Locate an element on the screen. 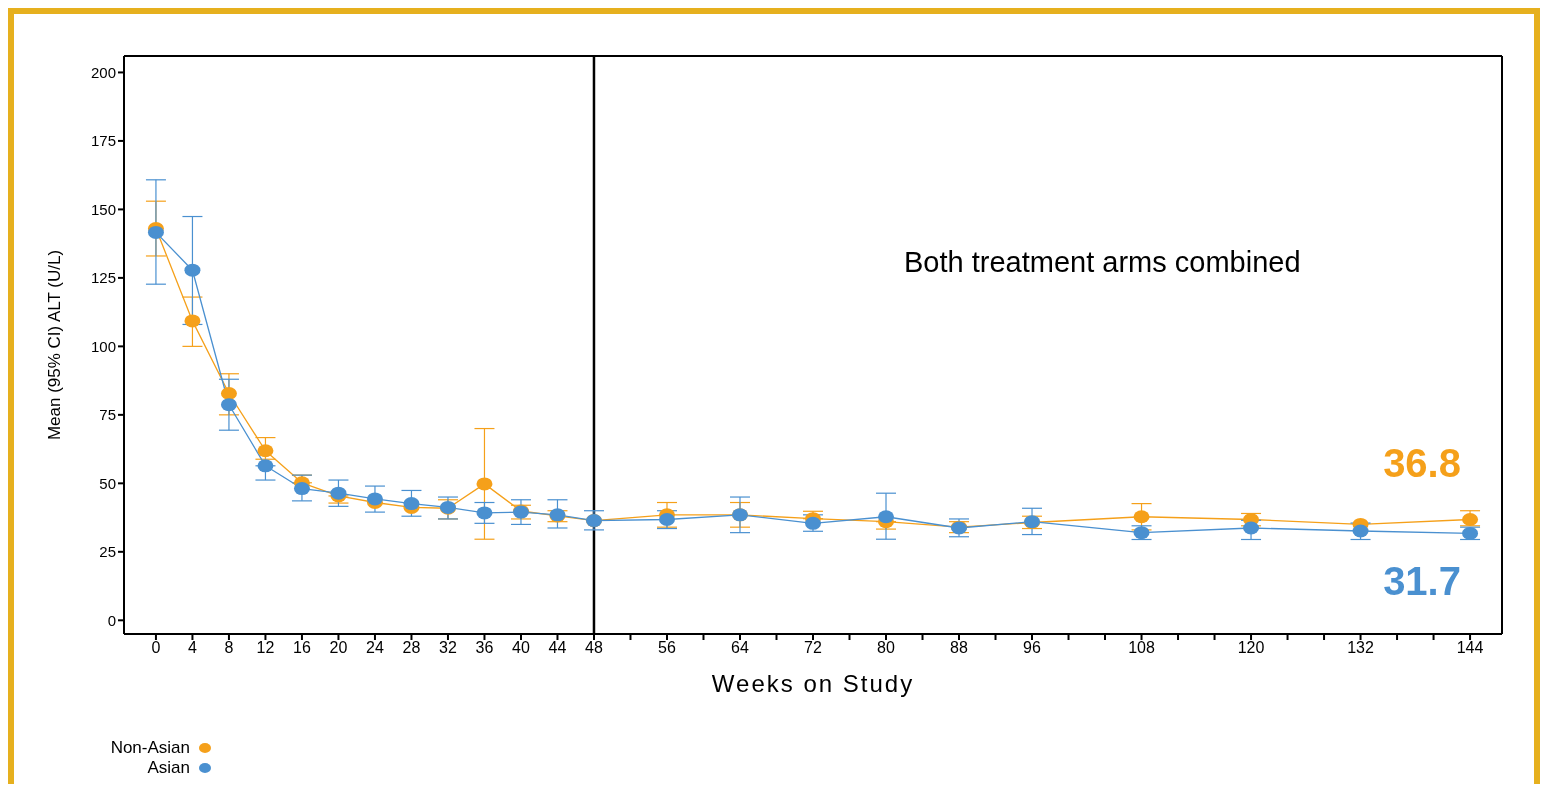 Image resolution: width=1542 pixels, height=808 pixels. x-tick-label: 96 is located at coordinates (1032, 648).